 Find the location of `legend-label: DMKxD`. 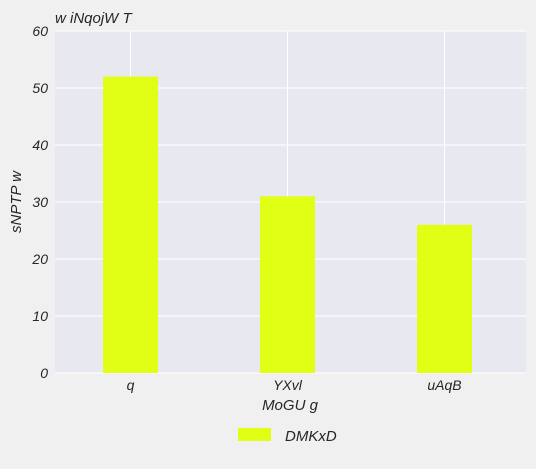

legend-label: DMKxD is located at coordinates (311, 436).